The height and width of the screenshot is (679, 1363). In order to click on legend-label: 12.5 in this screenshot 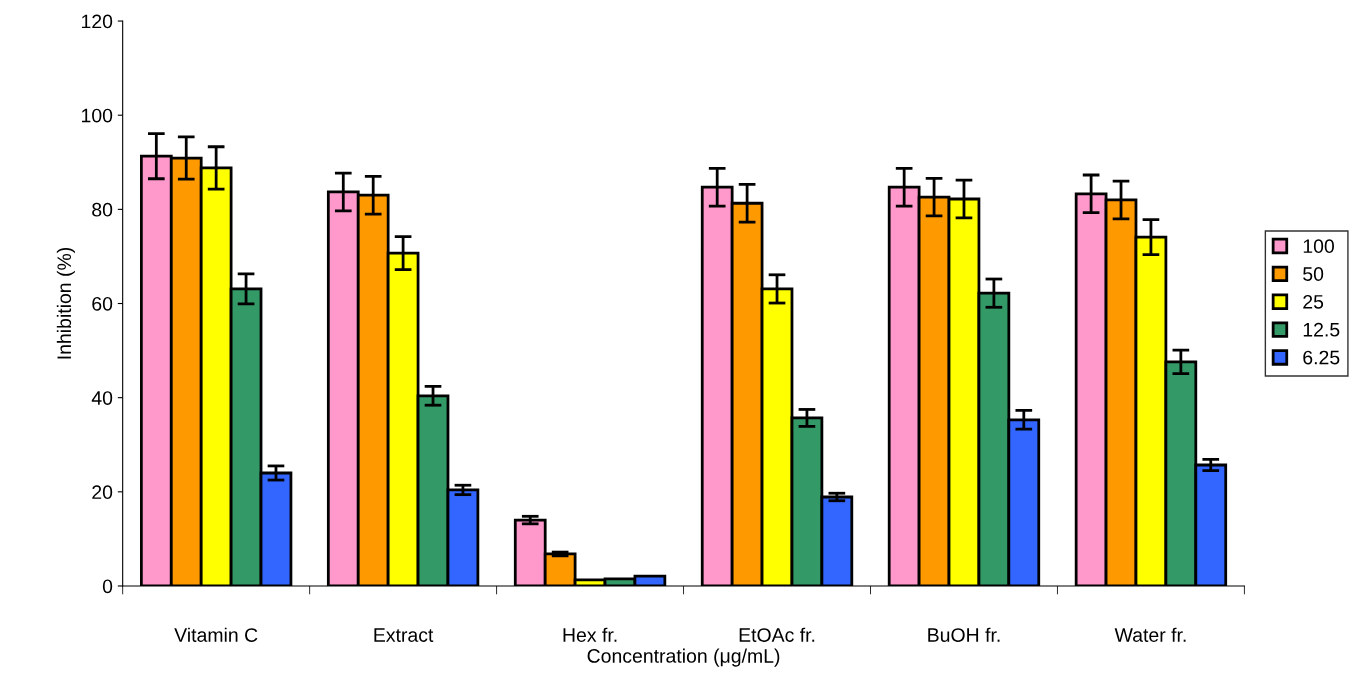, I will do `click(1321, 329)`.